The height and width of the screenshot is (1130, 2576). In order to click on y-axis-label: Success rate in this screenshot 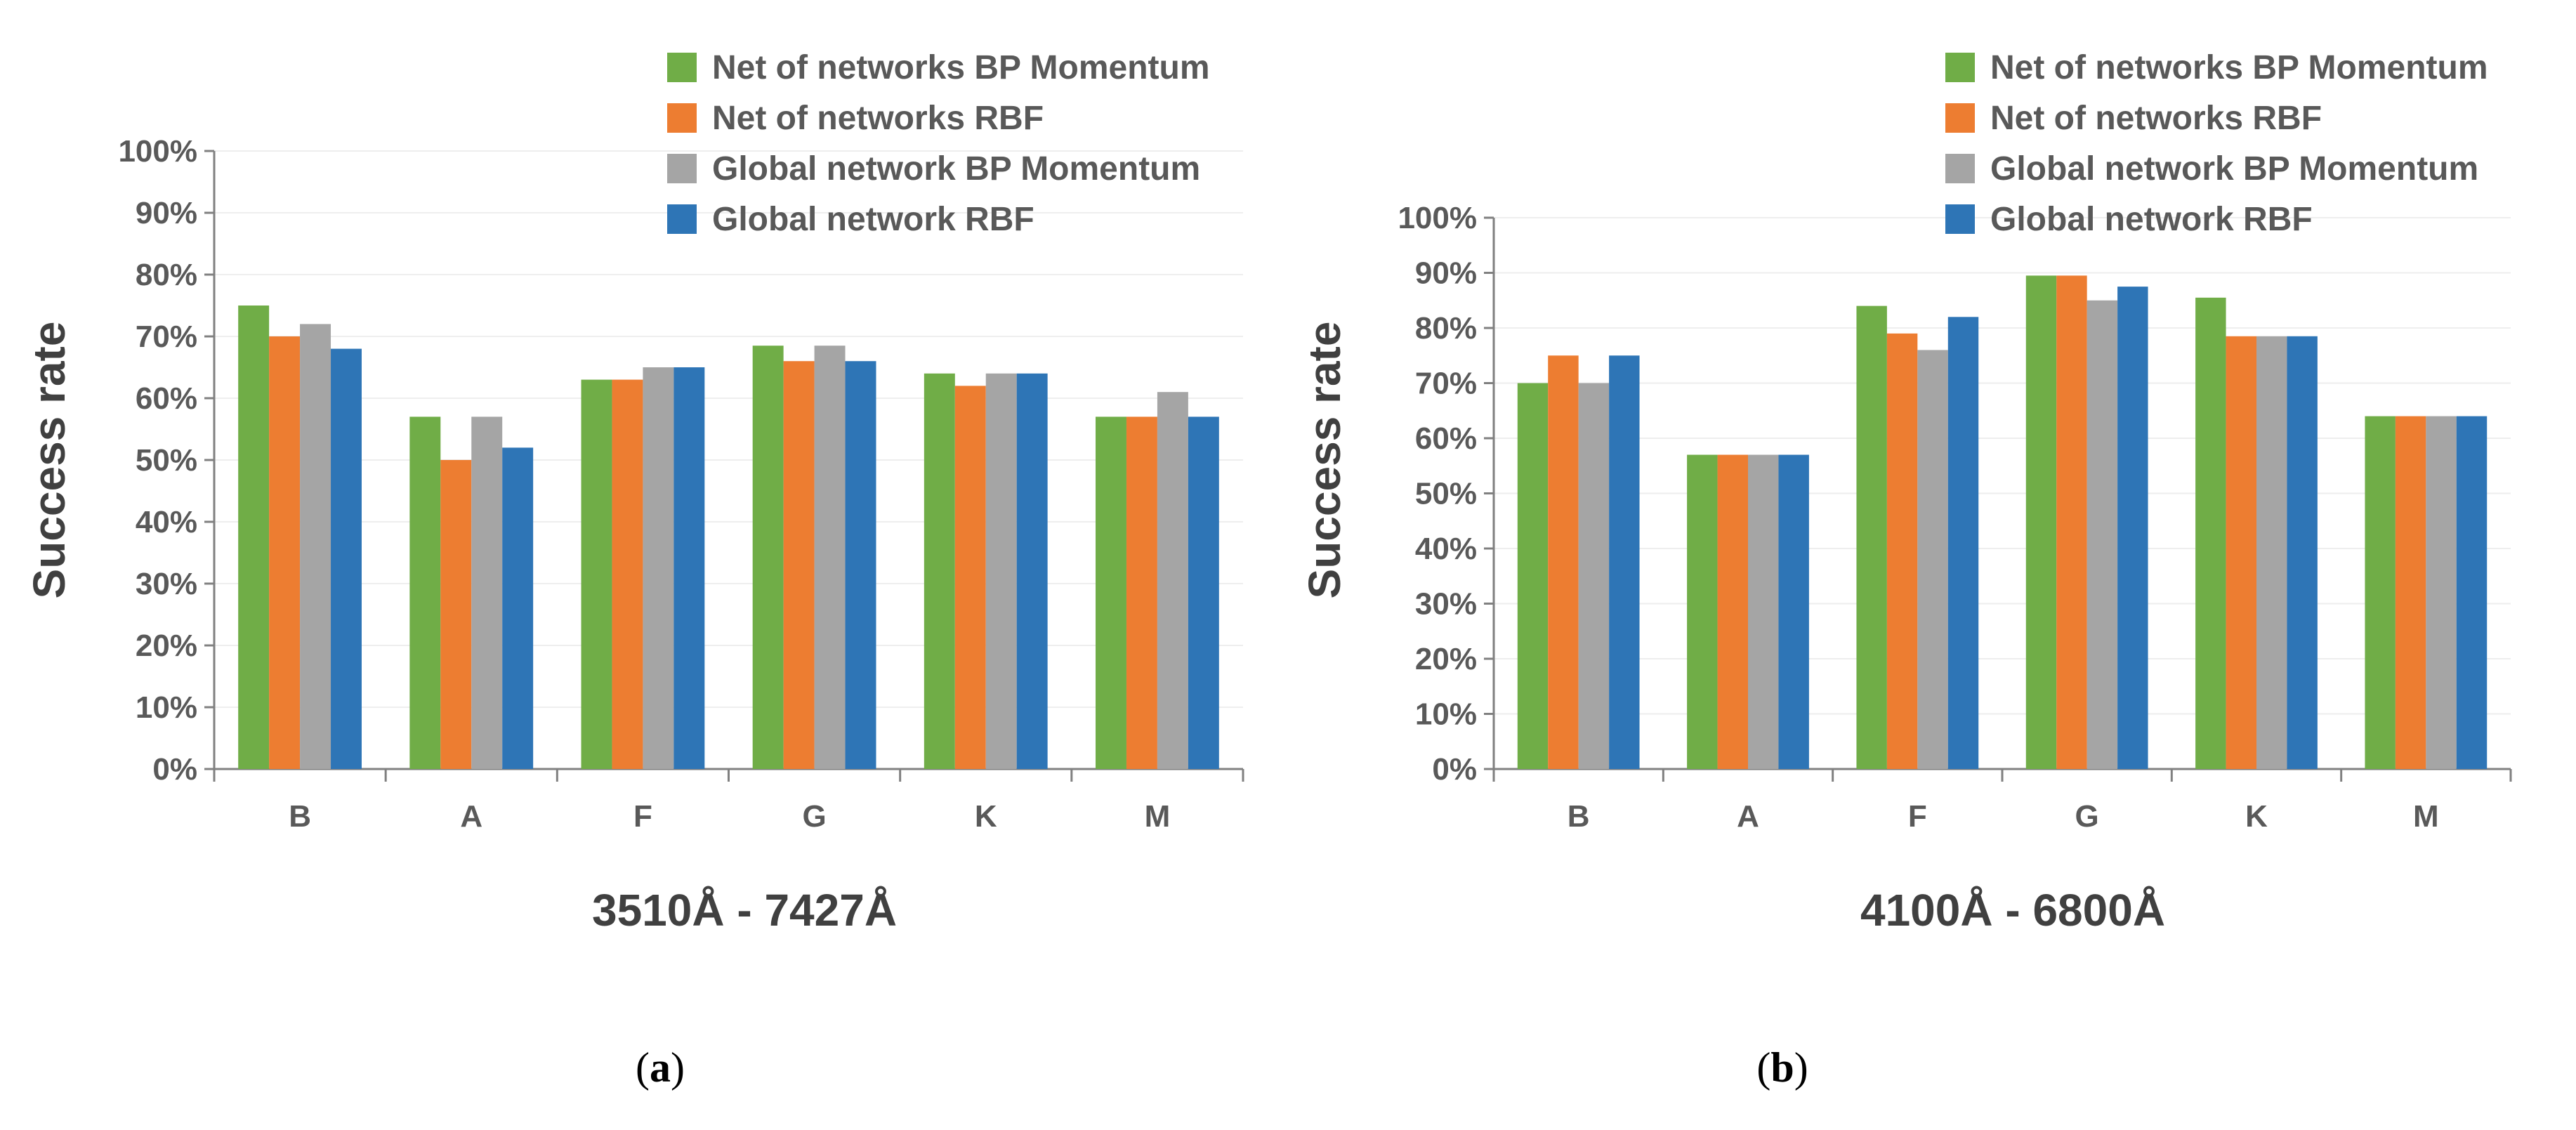, I will do `click(1324, 460)`.